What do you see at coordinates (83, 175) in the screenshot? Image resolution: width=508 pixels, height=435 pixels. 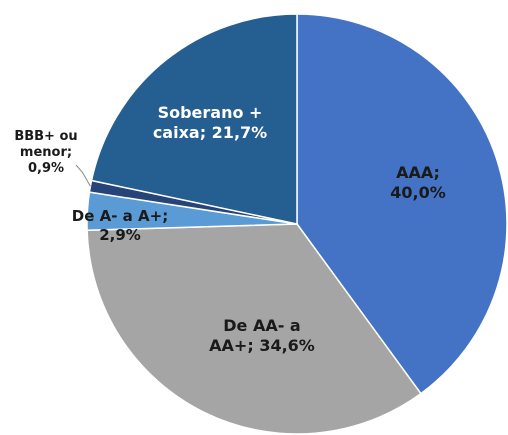 I see `leader-line` at bounding box center [83, 175].